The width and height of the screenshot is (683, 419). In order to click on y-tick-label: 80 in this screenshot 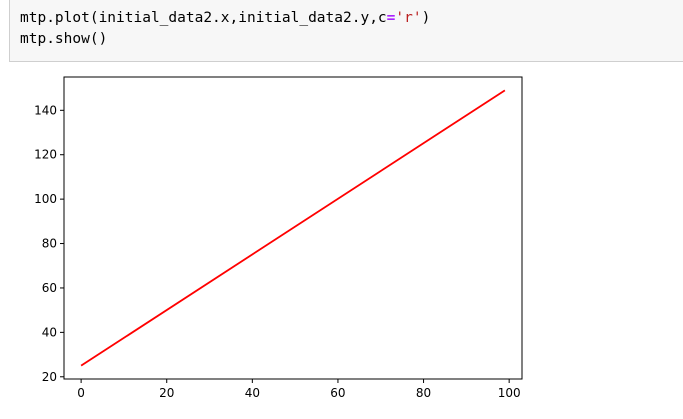, I will do `click(49, 244)`.